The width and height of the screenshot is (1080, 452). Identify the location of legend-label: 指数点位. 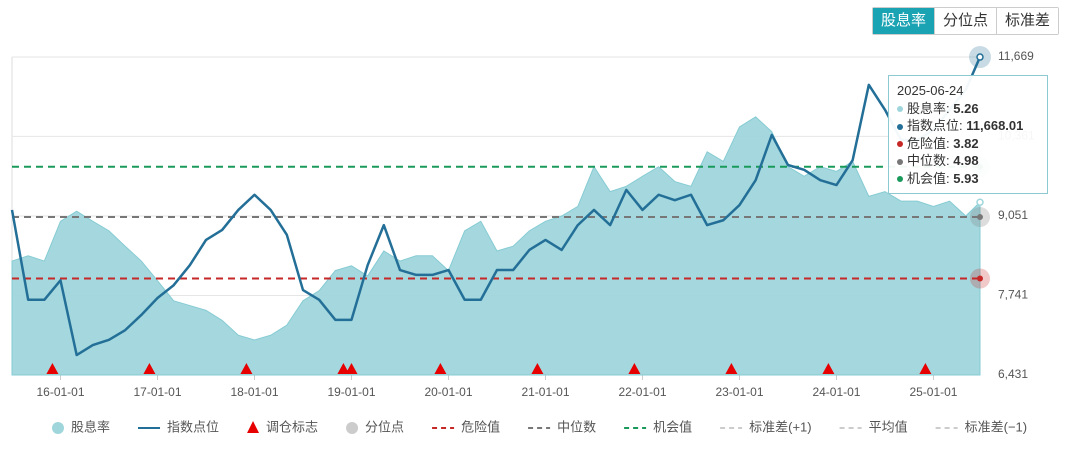
(193, 426).